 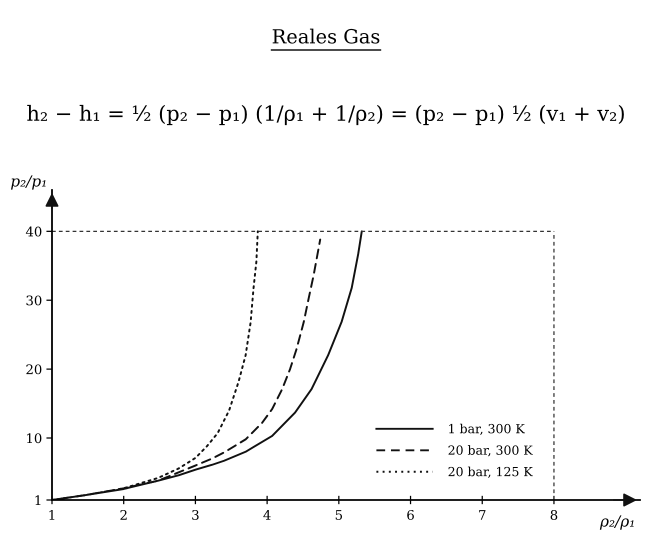 What do you see at coordinates (37, 500) in the screenshot?
I see `y-tick-label: 1` at bounding box center [37, 500].